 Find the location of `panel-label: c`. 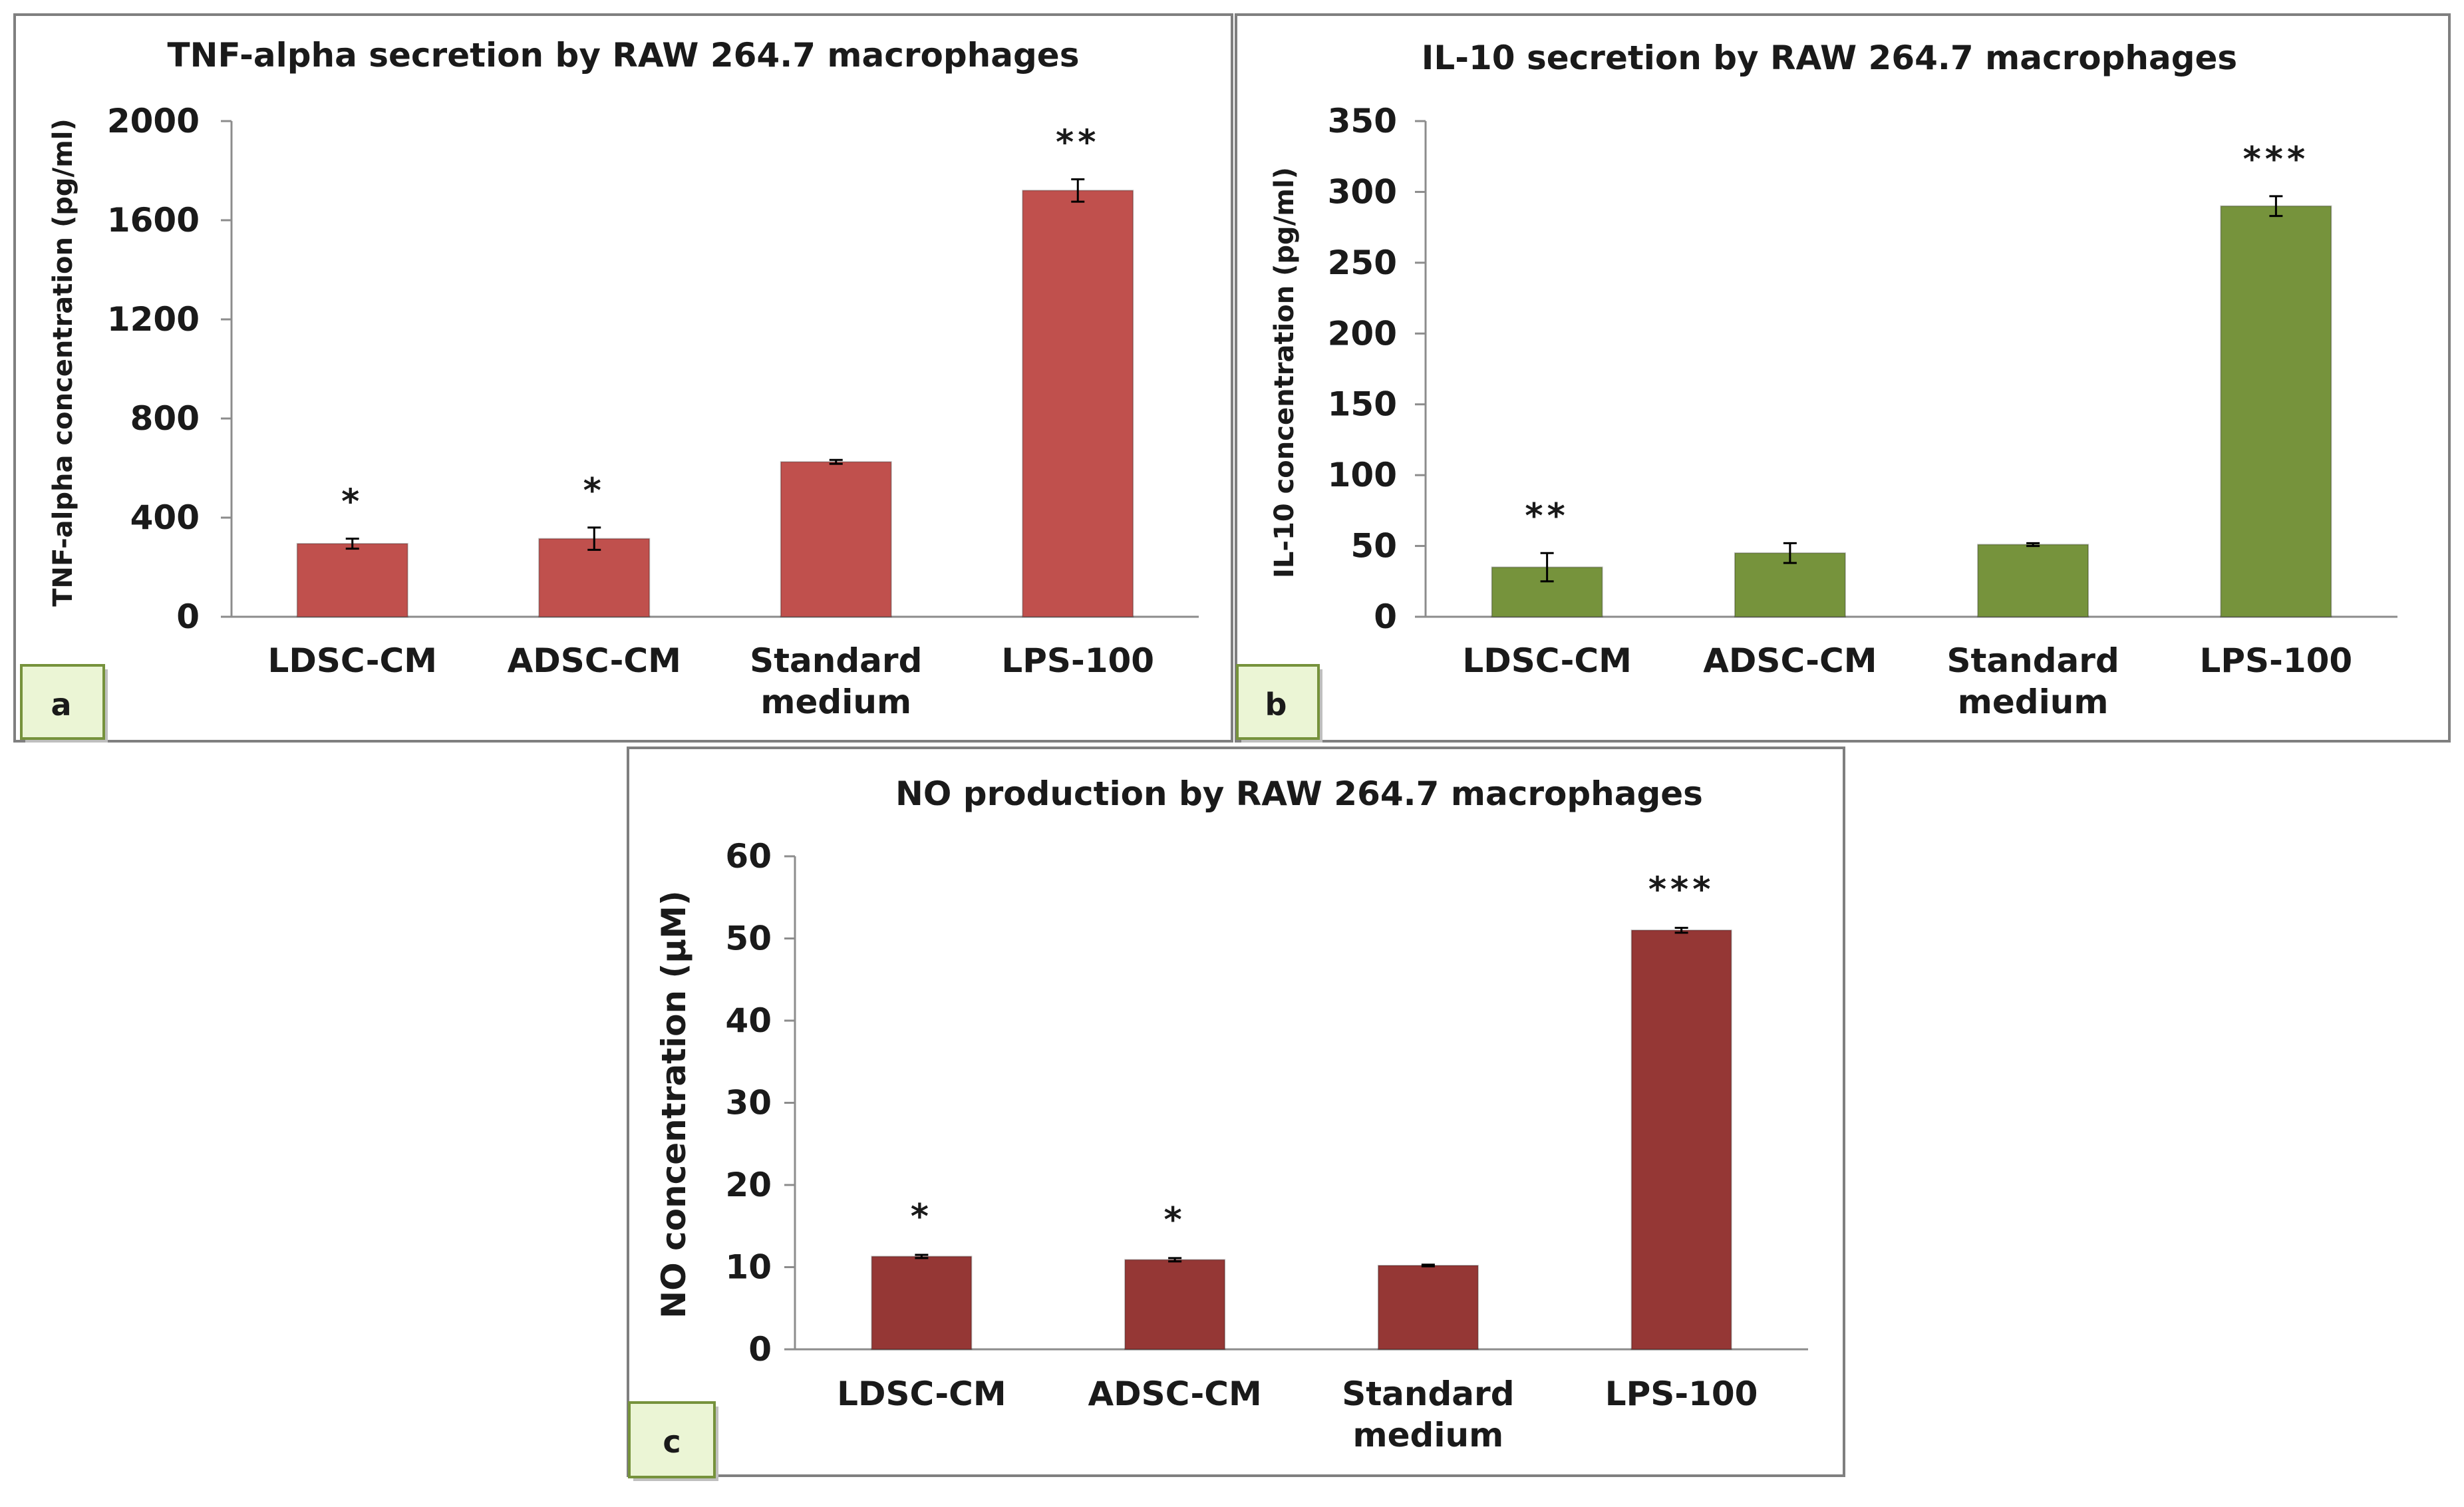

panel-label: c is located at coordinates (672, 1442).